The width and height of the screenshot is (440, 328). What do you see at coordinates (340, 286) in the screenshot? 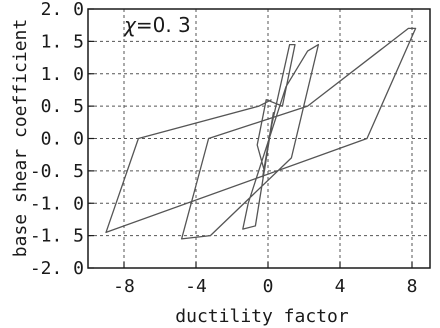
I see `x-tick-label: 4` at bounding box center [340, 286].